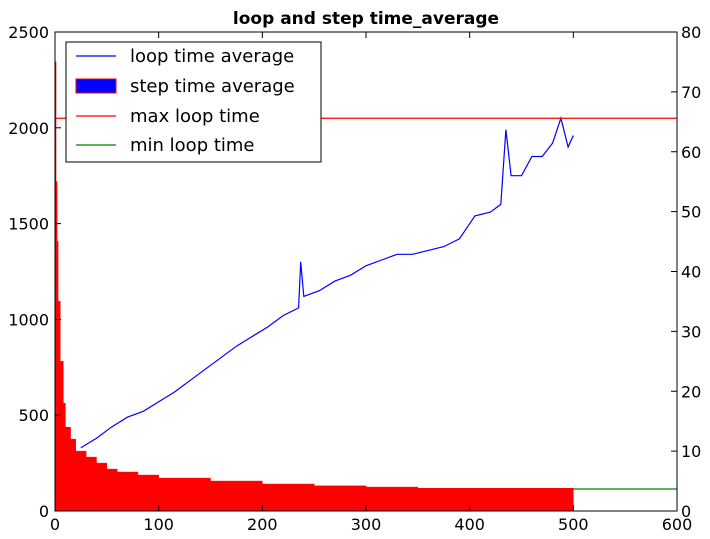 The height and width of the screenshot is (539, 710). Describe the element at coordinates (44, 511) in the screenshot. I see `y-left-tick-label: 0` at that location.